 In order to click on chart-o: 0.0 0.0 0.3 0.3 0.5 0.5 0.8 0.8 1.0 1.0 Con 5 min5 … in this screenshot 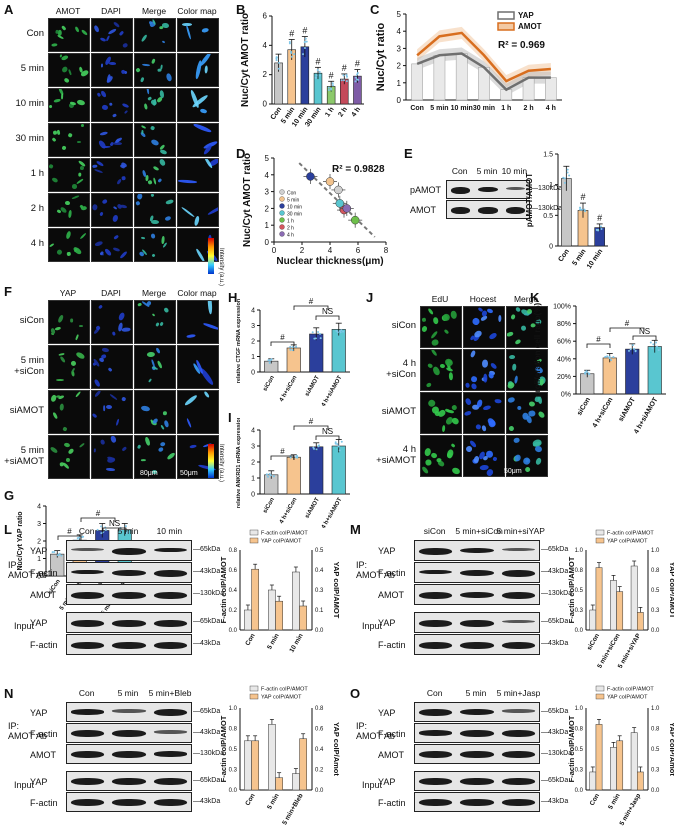, I will do `click(620, 756)`.